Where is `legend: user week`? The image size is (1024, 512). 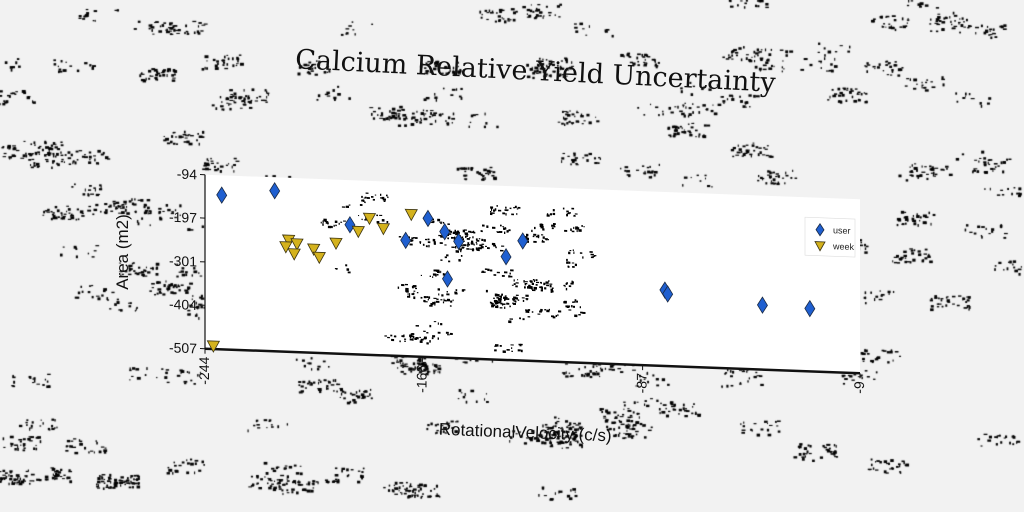 legend: user week is located at coordinates (830, 237).